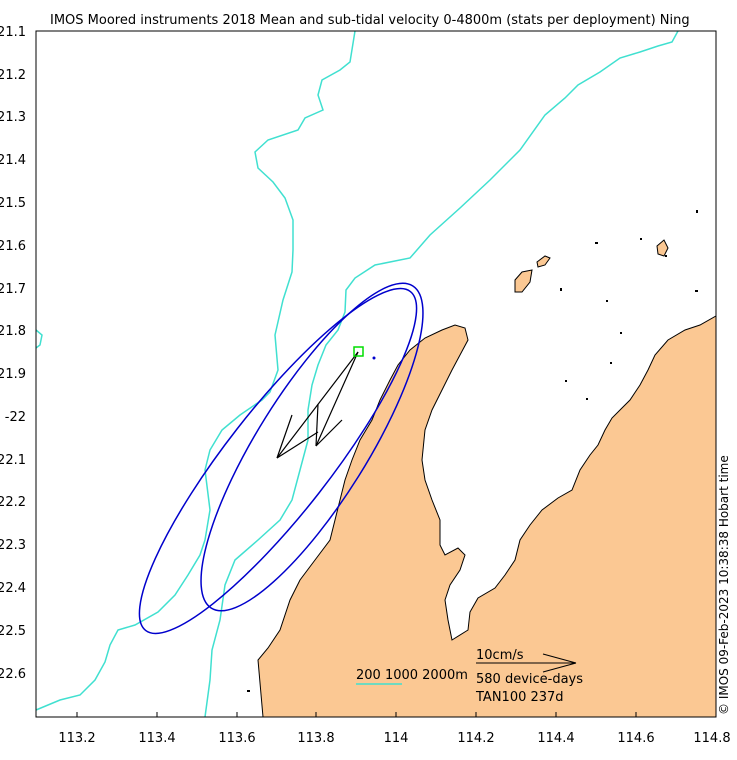 This screenshot has width=737, height=760. I want to click on isobath-fragment, so click(39, 339).